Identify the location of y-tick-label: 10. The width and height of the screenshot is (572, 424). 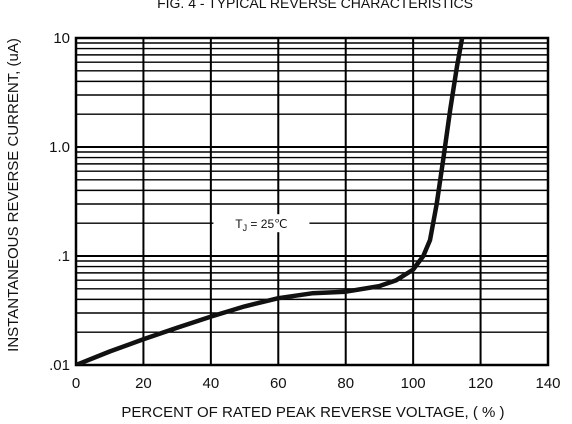
(61, 38).